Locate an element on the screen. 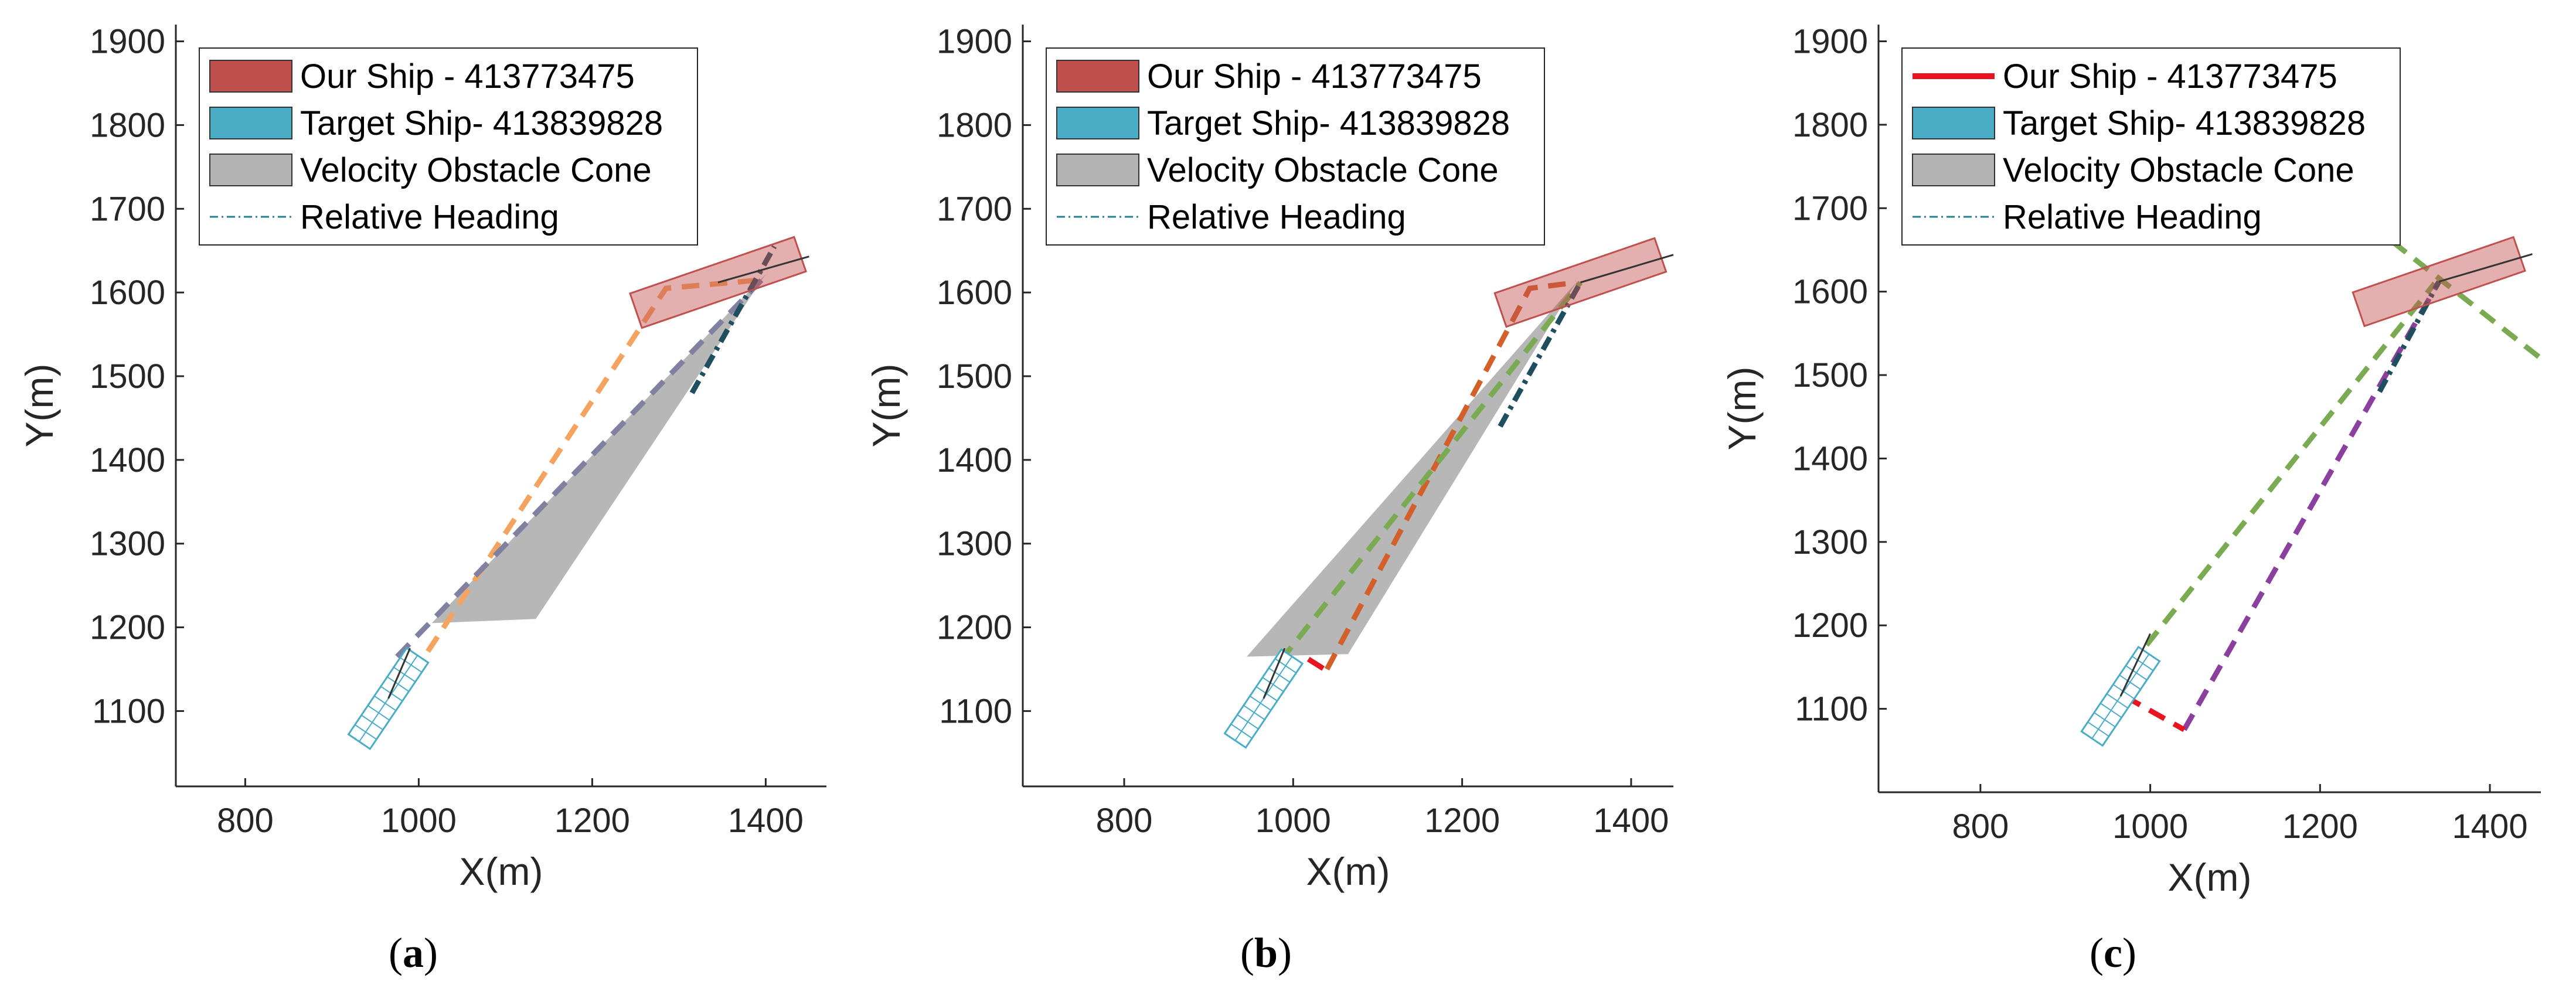  velocity-obstacle-cone is located at coordinates (1412, 469).